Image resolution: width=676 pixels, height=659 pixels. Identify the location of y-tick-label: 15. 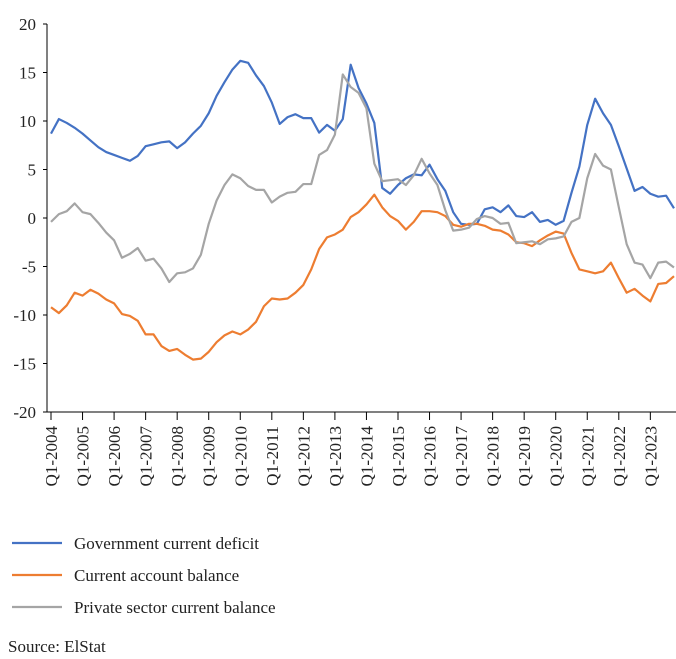
(27, 73).